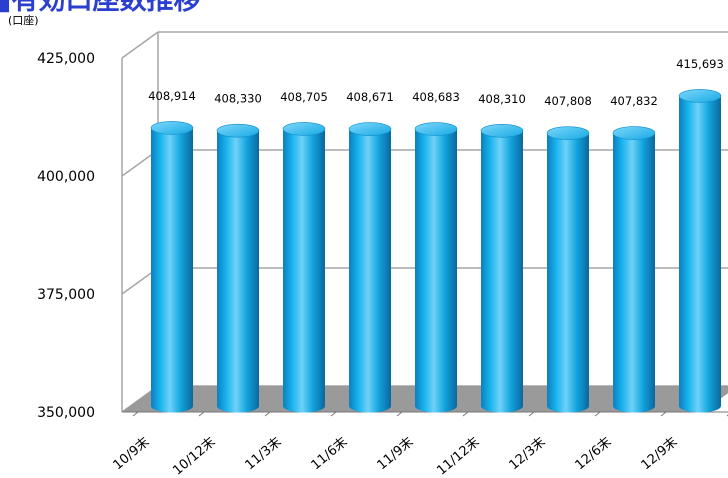 Image resolution: width=728 pixels, height=478 pixels. What do you see at coordinates (568, 101) in the screenshot?
I see `data-label-6: 407,808` at bounding box center [568, 101].